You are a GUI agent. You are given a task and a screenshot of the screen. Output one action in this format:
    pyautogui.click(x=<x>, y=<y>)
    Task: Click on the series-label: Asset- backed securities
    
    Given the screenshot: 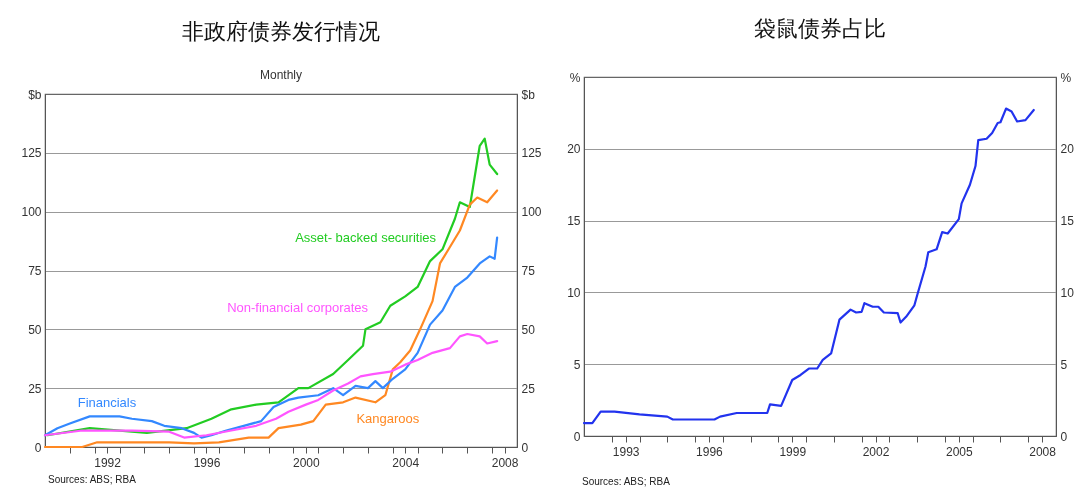 What is the action you would take?
    pyautogui.click(x=366, y=238)
    